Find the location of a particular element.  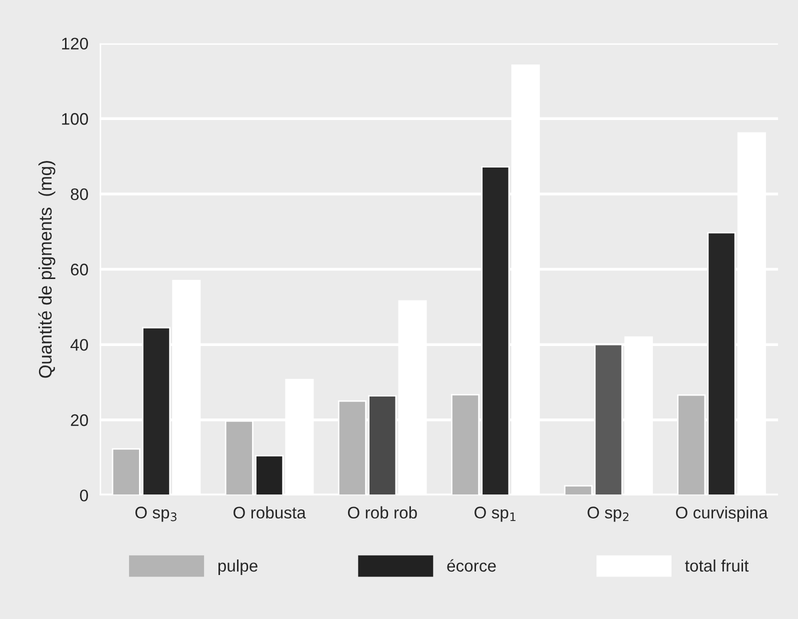

x-tick-label: O rob rob is located at coordinates (382, 512).